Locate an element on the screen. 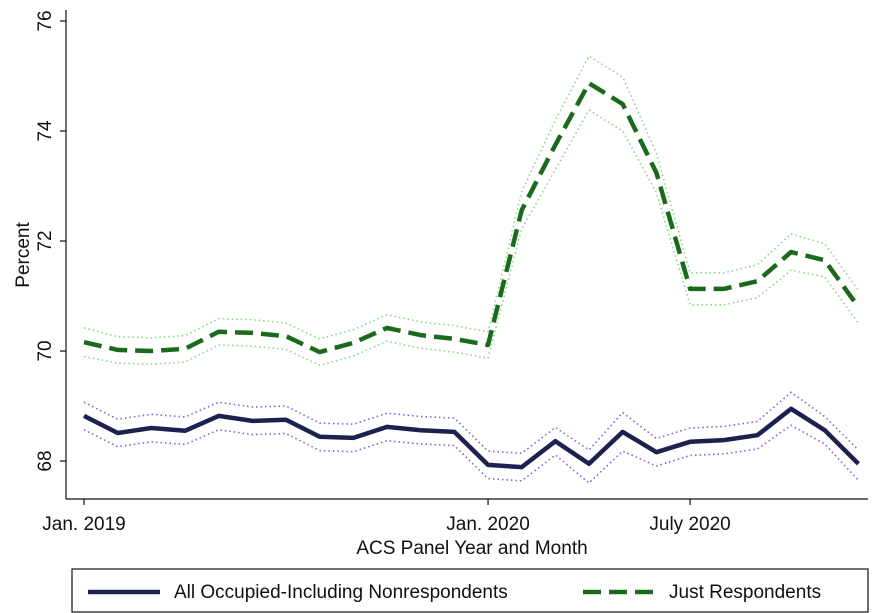 This screenshot has width=872, height=613. legend-label: All Occupied-Including Nonrespondents is located at coordinates (341, 592).